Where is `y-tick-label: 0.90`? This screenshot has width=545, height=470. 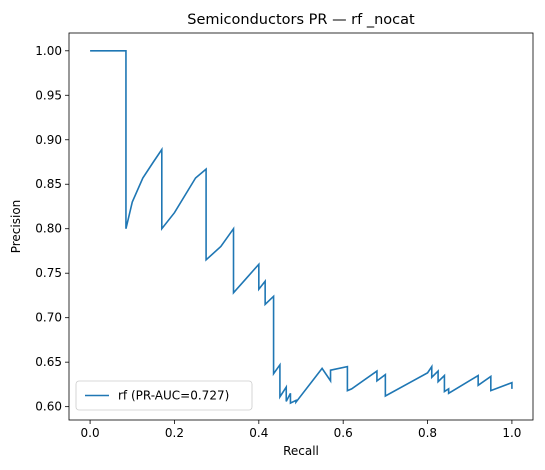 y-tick-label: 0.90 is located at coordinates (48, 140).